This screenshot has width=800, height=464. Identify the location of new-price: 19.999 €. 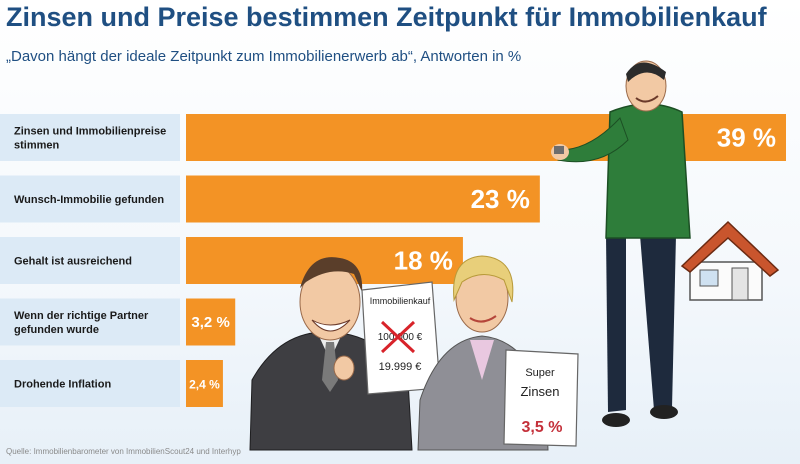
(400, 367).